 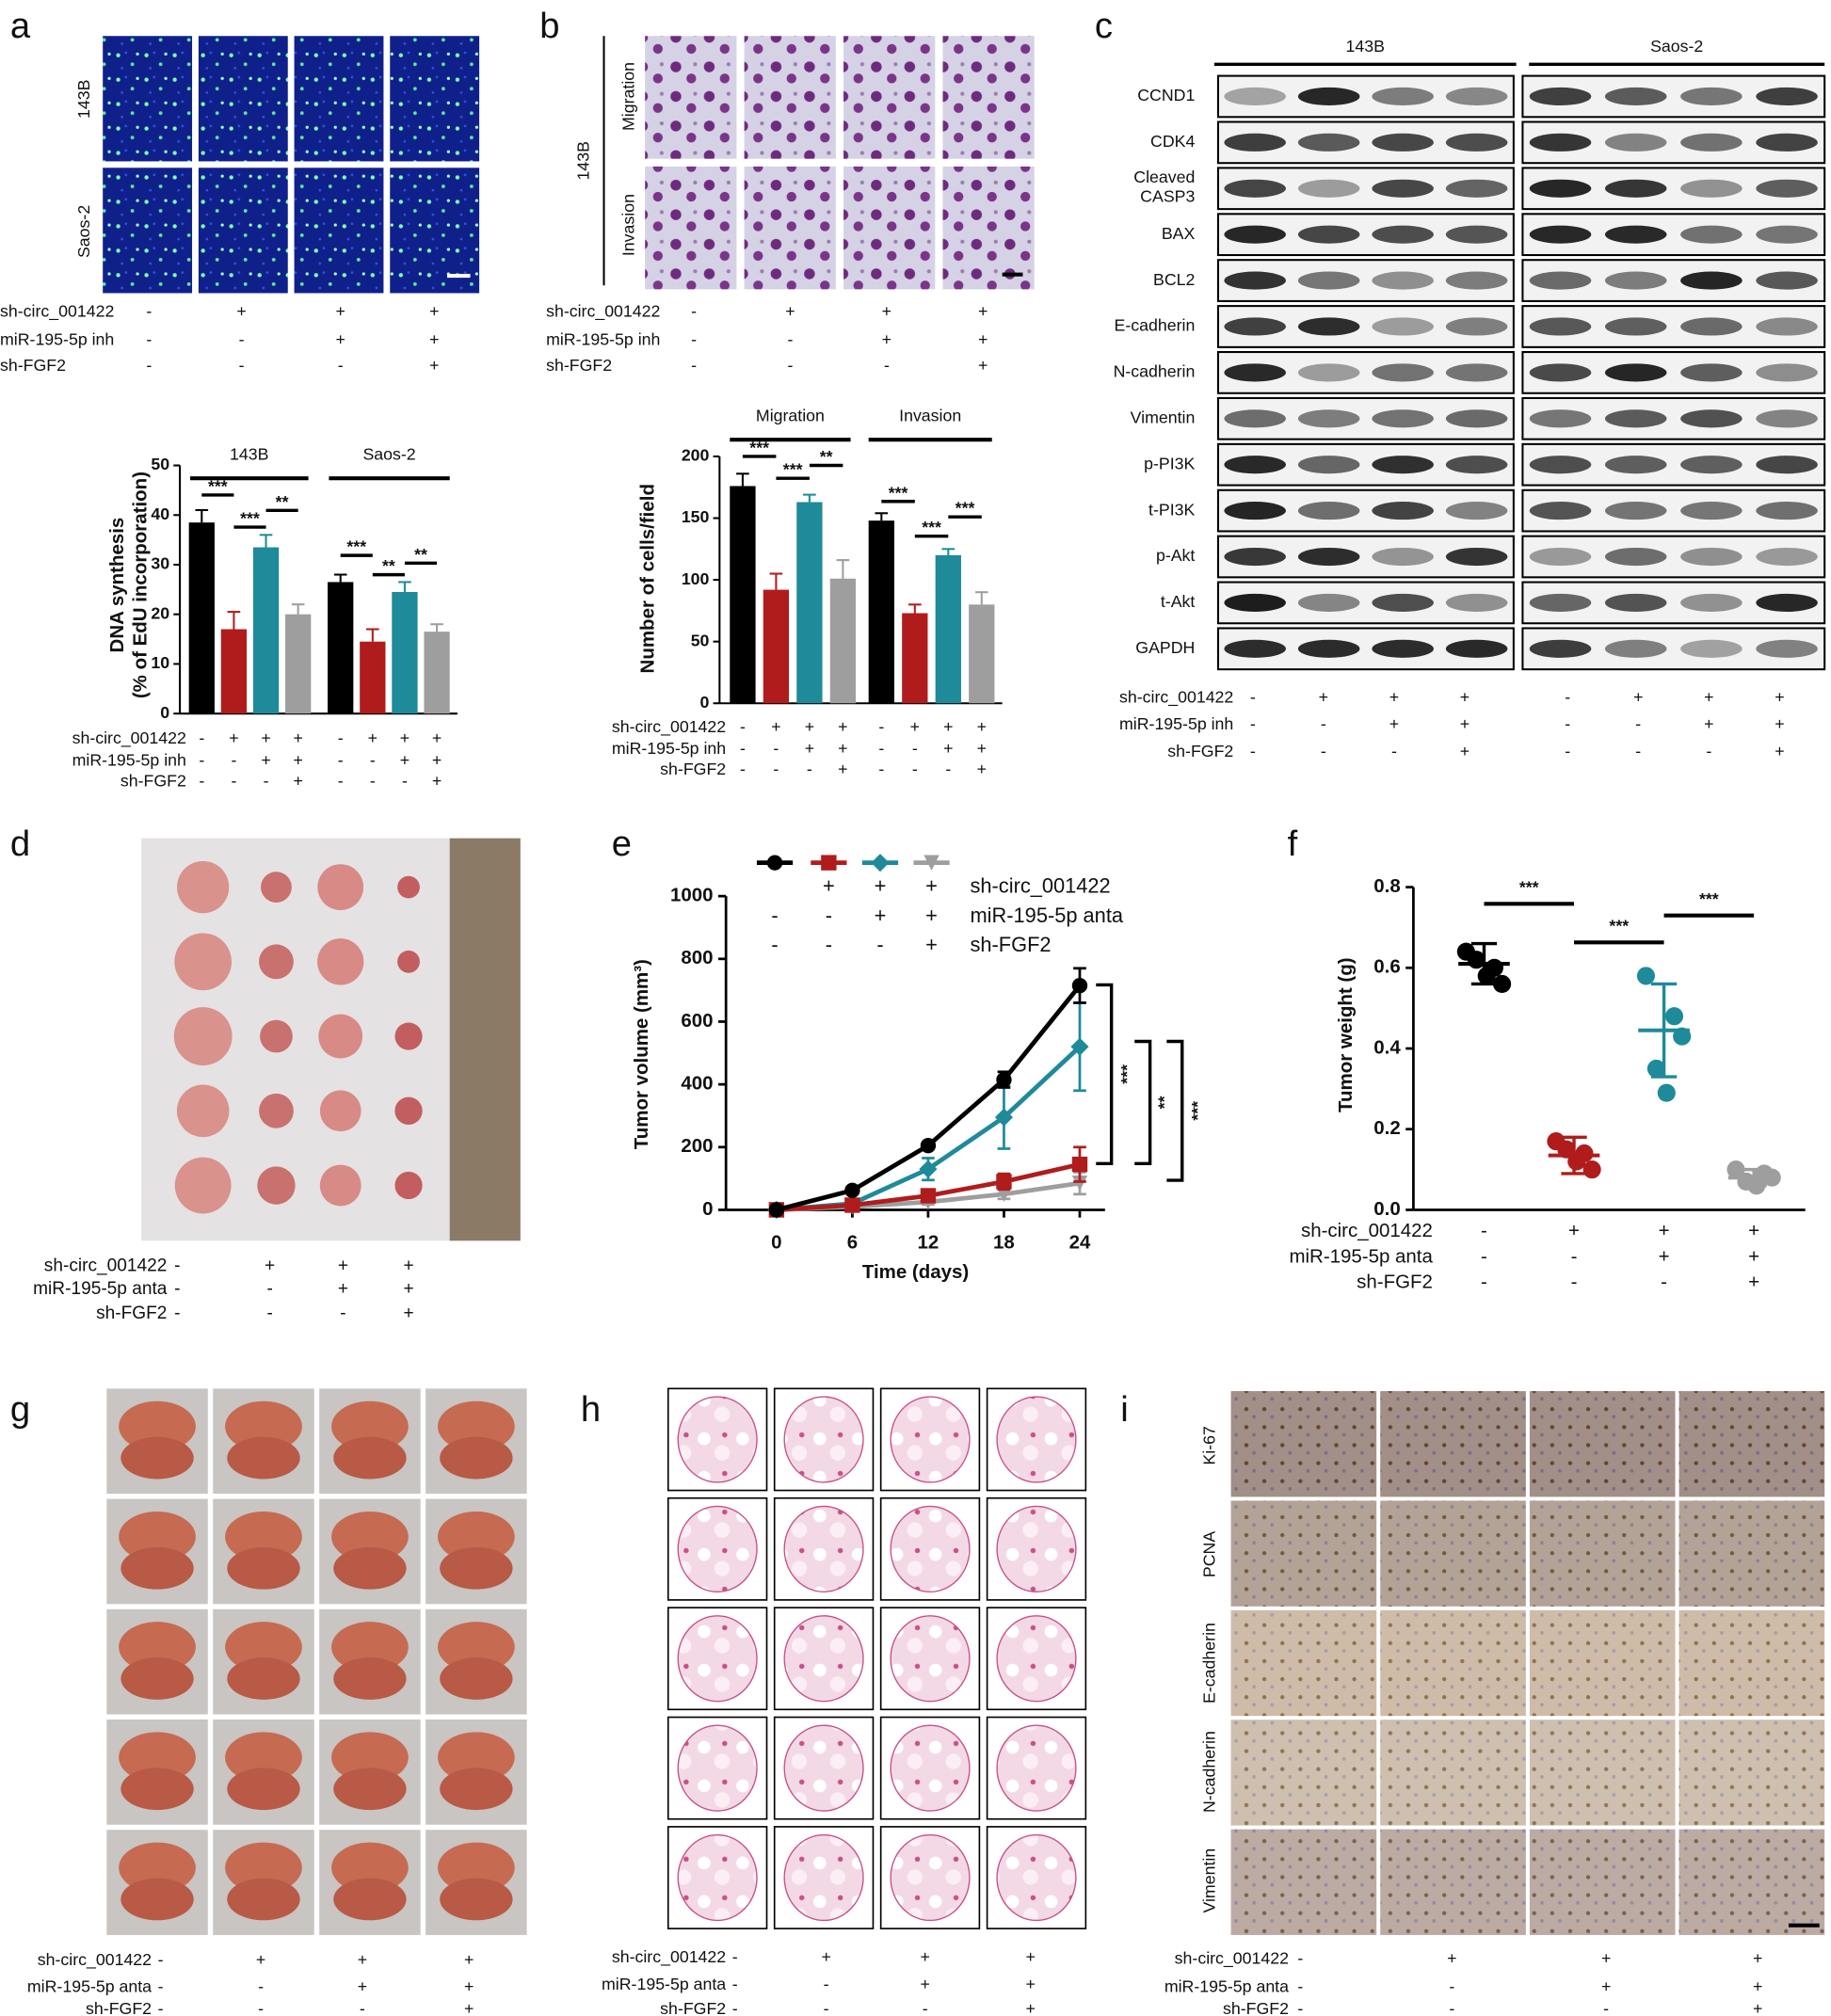 What do you see at coordinates (117, 585) in the screenshot?
I see `y-axis-label: DNA synthesis` at bounding box center [117, 585].